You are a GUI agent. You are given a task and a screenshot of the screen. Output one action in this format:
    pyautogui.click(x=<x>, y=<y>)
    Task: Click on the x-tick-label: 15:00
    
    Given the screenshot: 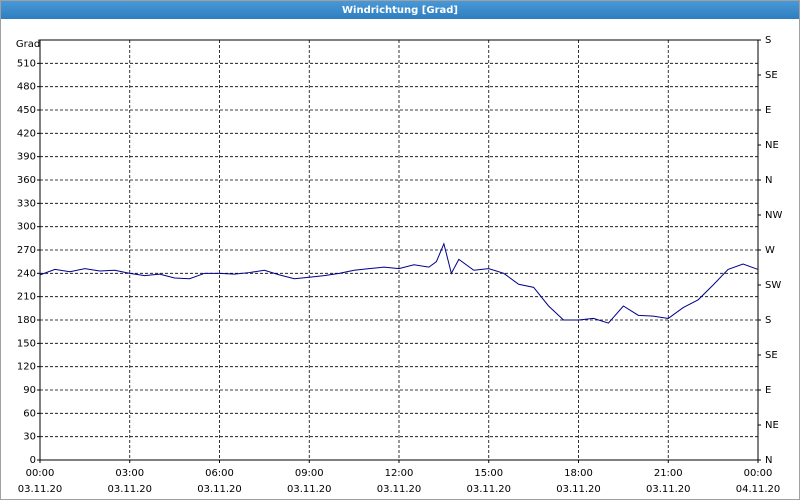 What is the action you would take?
    pyautogui.click(x=488, y=473)
    